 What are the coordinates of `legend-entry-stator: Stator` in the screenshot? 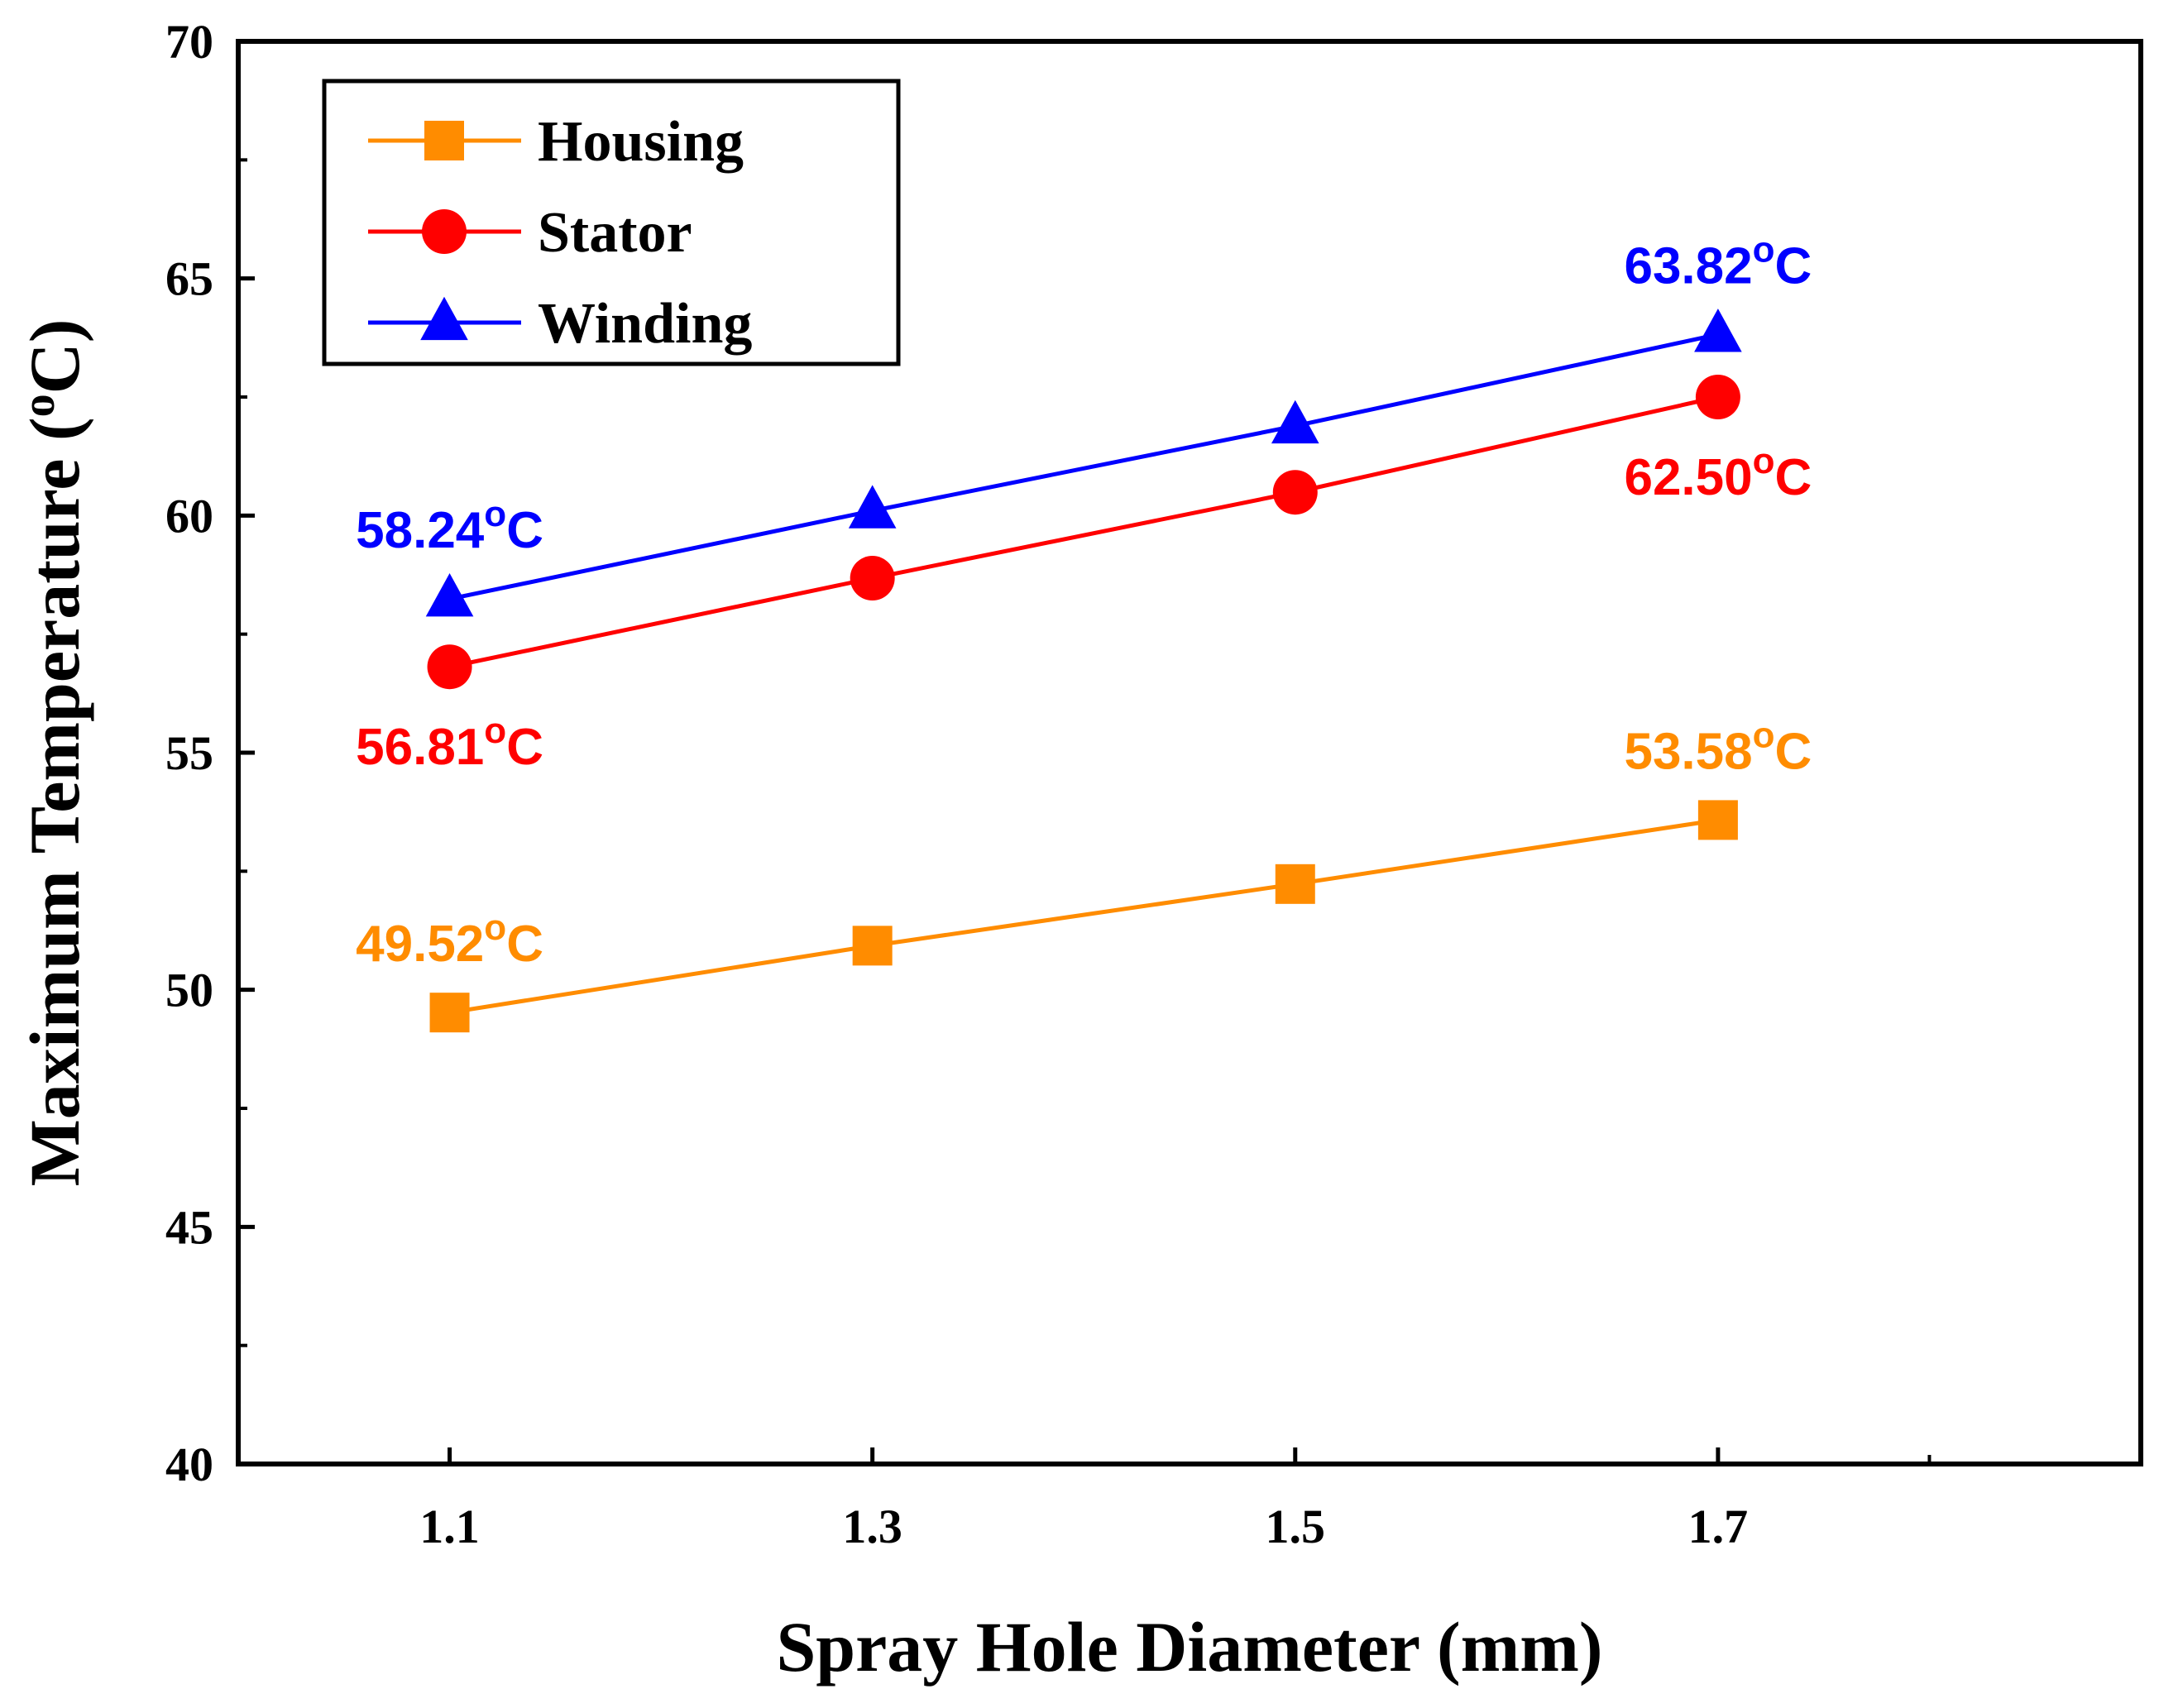 It's located at (530, 233).